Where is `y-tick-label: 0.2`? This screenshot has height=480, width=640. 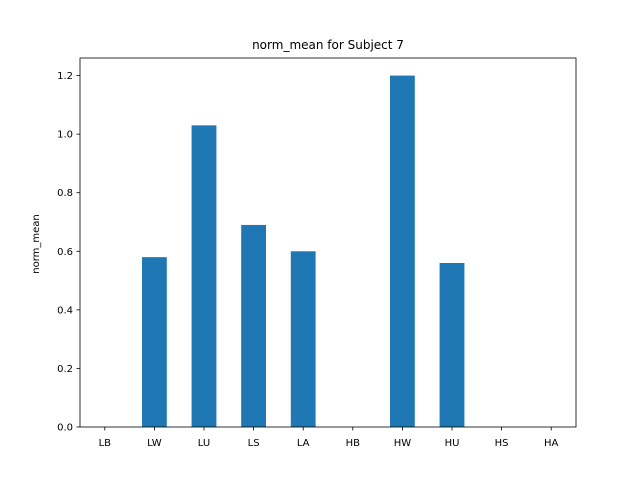
y-tick-label: 0.2 is located at coordinates (65, 369).